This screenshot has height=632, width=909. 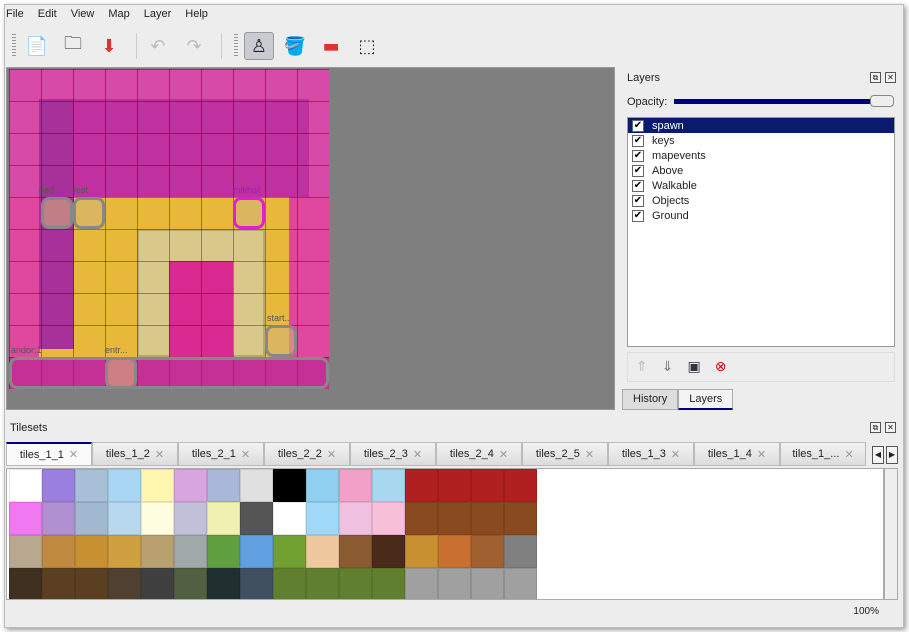 I want to click on opacity-slider, so click(x=773, y=101).